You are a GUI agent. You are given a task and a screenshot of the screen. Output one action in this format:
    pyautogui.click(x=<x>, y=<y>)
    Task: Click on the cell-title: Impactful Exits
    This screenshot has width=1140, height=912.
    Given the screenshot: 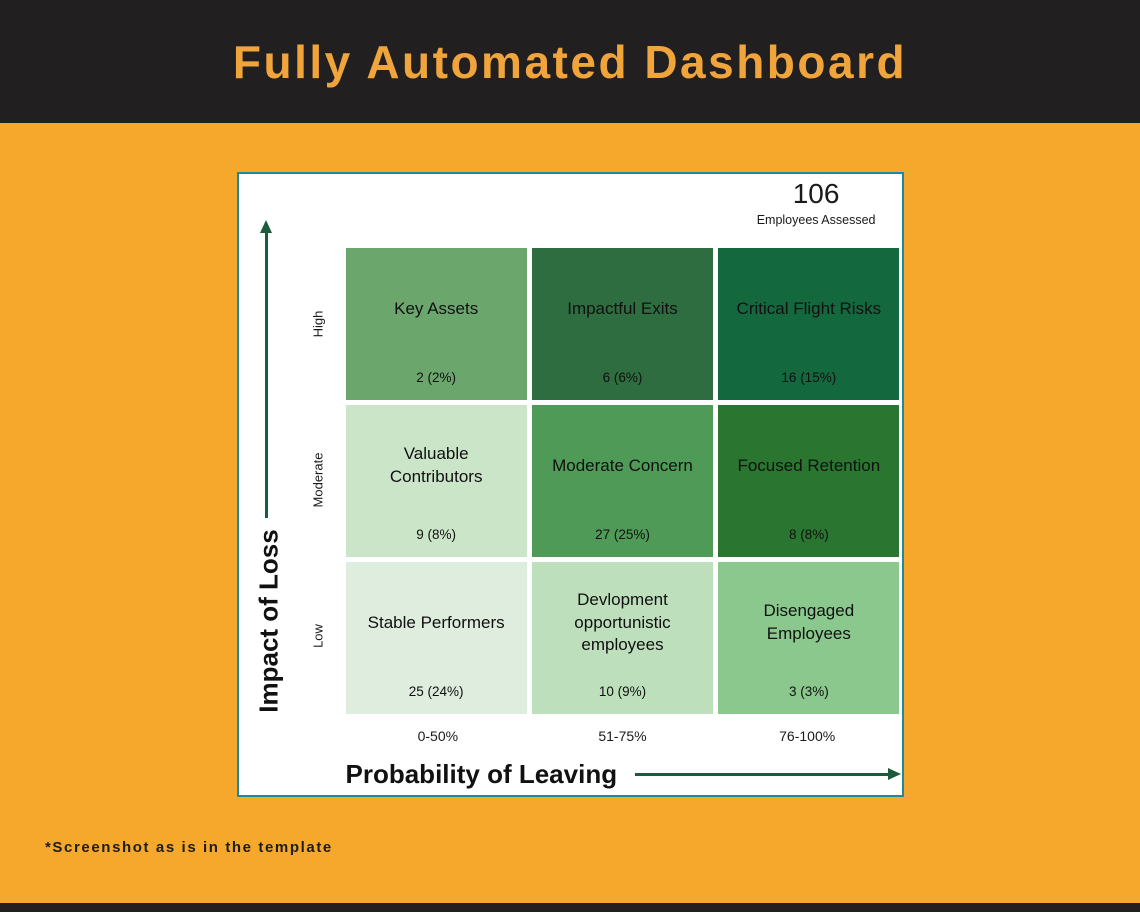 What is the action you would take?
    pyautogui.click(x=622, y=308)
    